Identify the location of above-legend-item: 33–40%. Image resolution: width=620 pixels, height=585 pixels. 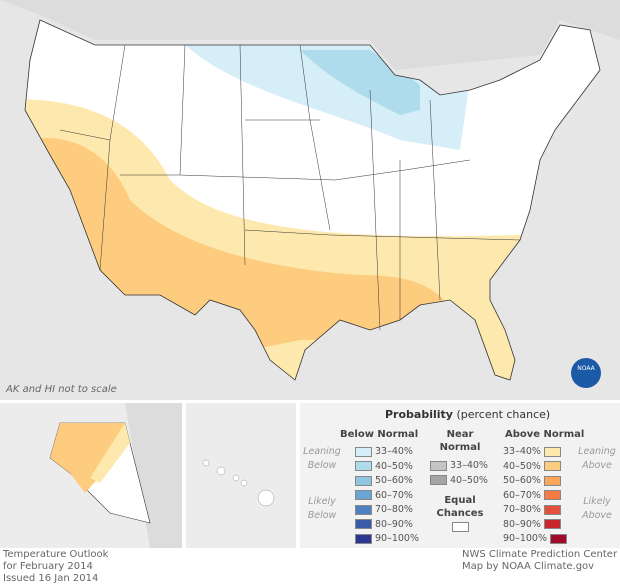
(530, 452).